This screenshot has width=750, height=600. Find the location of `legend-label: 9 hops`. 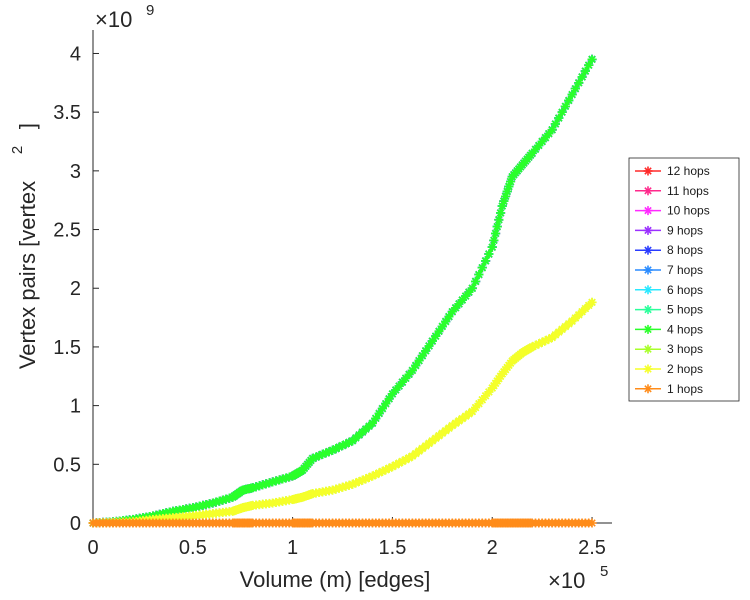

legend-label: 9 hops is located at coordinates (685, 230).